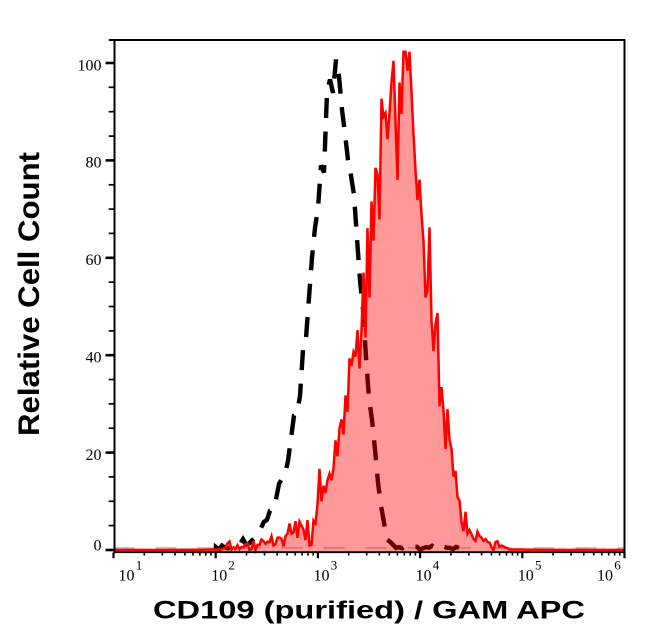 The height and width of the screenshot is (641, 646). What do you see at coordinates (369, 611) in the screenshot?
I see `svg-text: CD109 (purified) / GAM APC` at bounding box center [369, 611].